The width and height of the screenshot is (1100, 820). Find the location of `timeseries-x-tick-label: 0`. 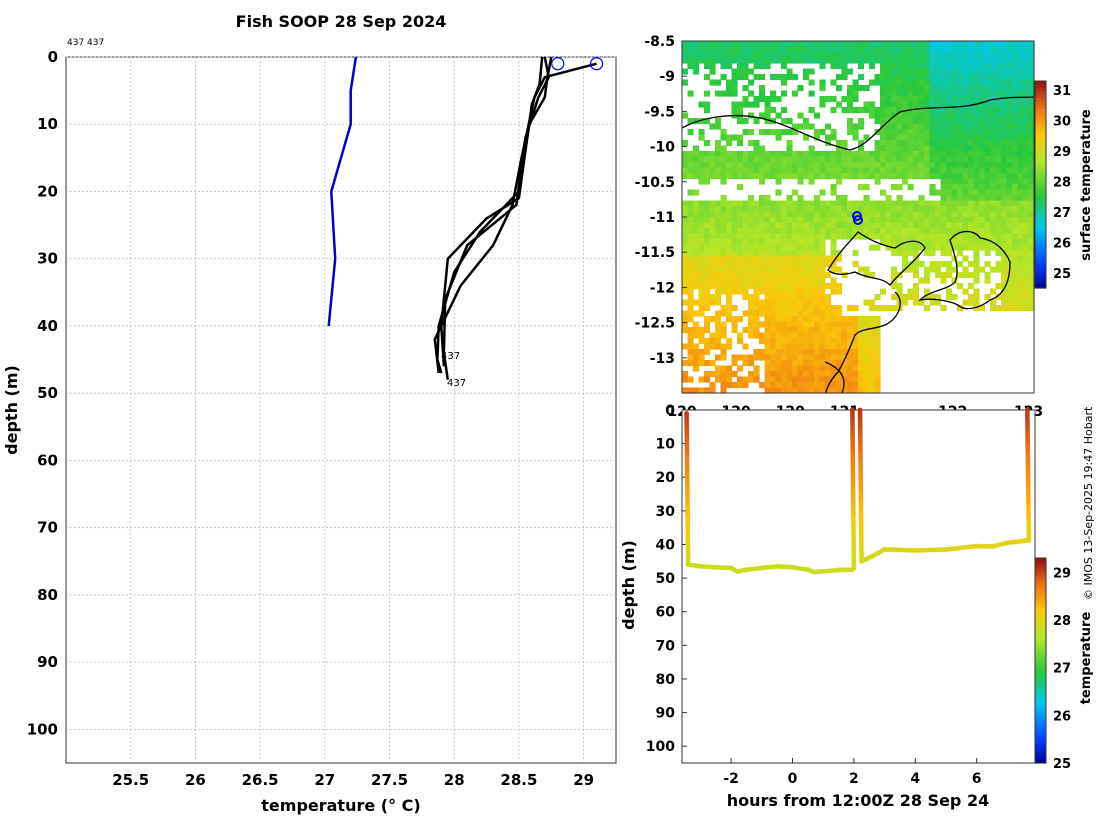

timeseries-x-tick-label: 0 is located at coordinates (793, 779).